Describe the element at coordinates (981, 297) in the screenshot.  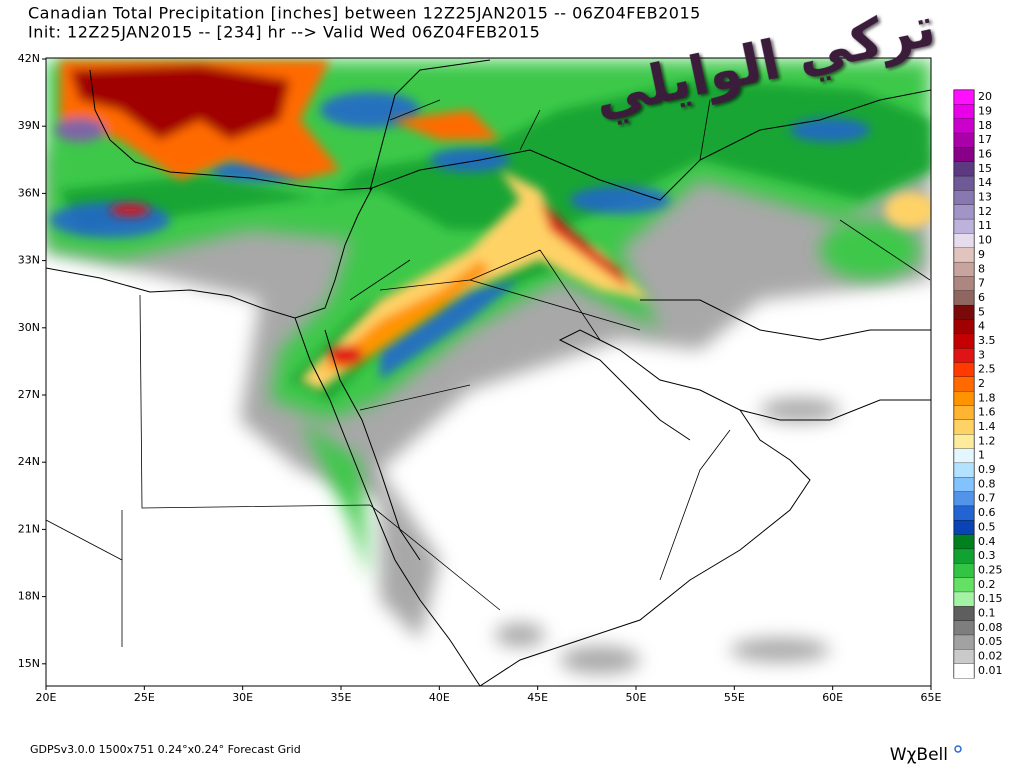
I see `legend-label: 6` at that location.